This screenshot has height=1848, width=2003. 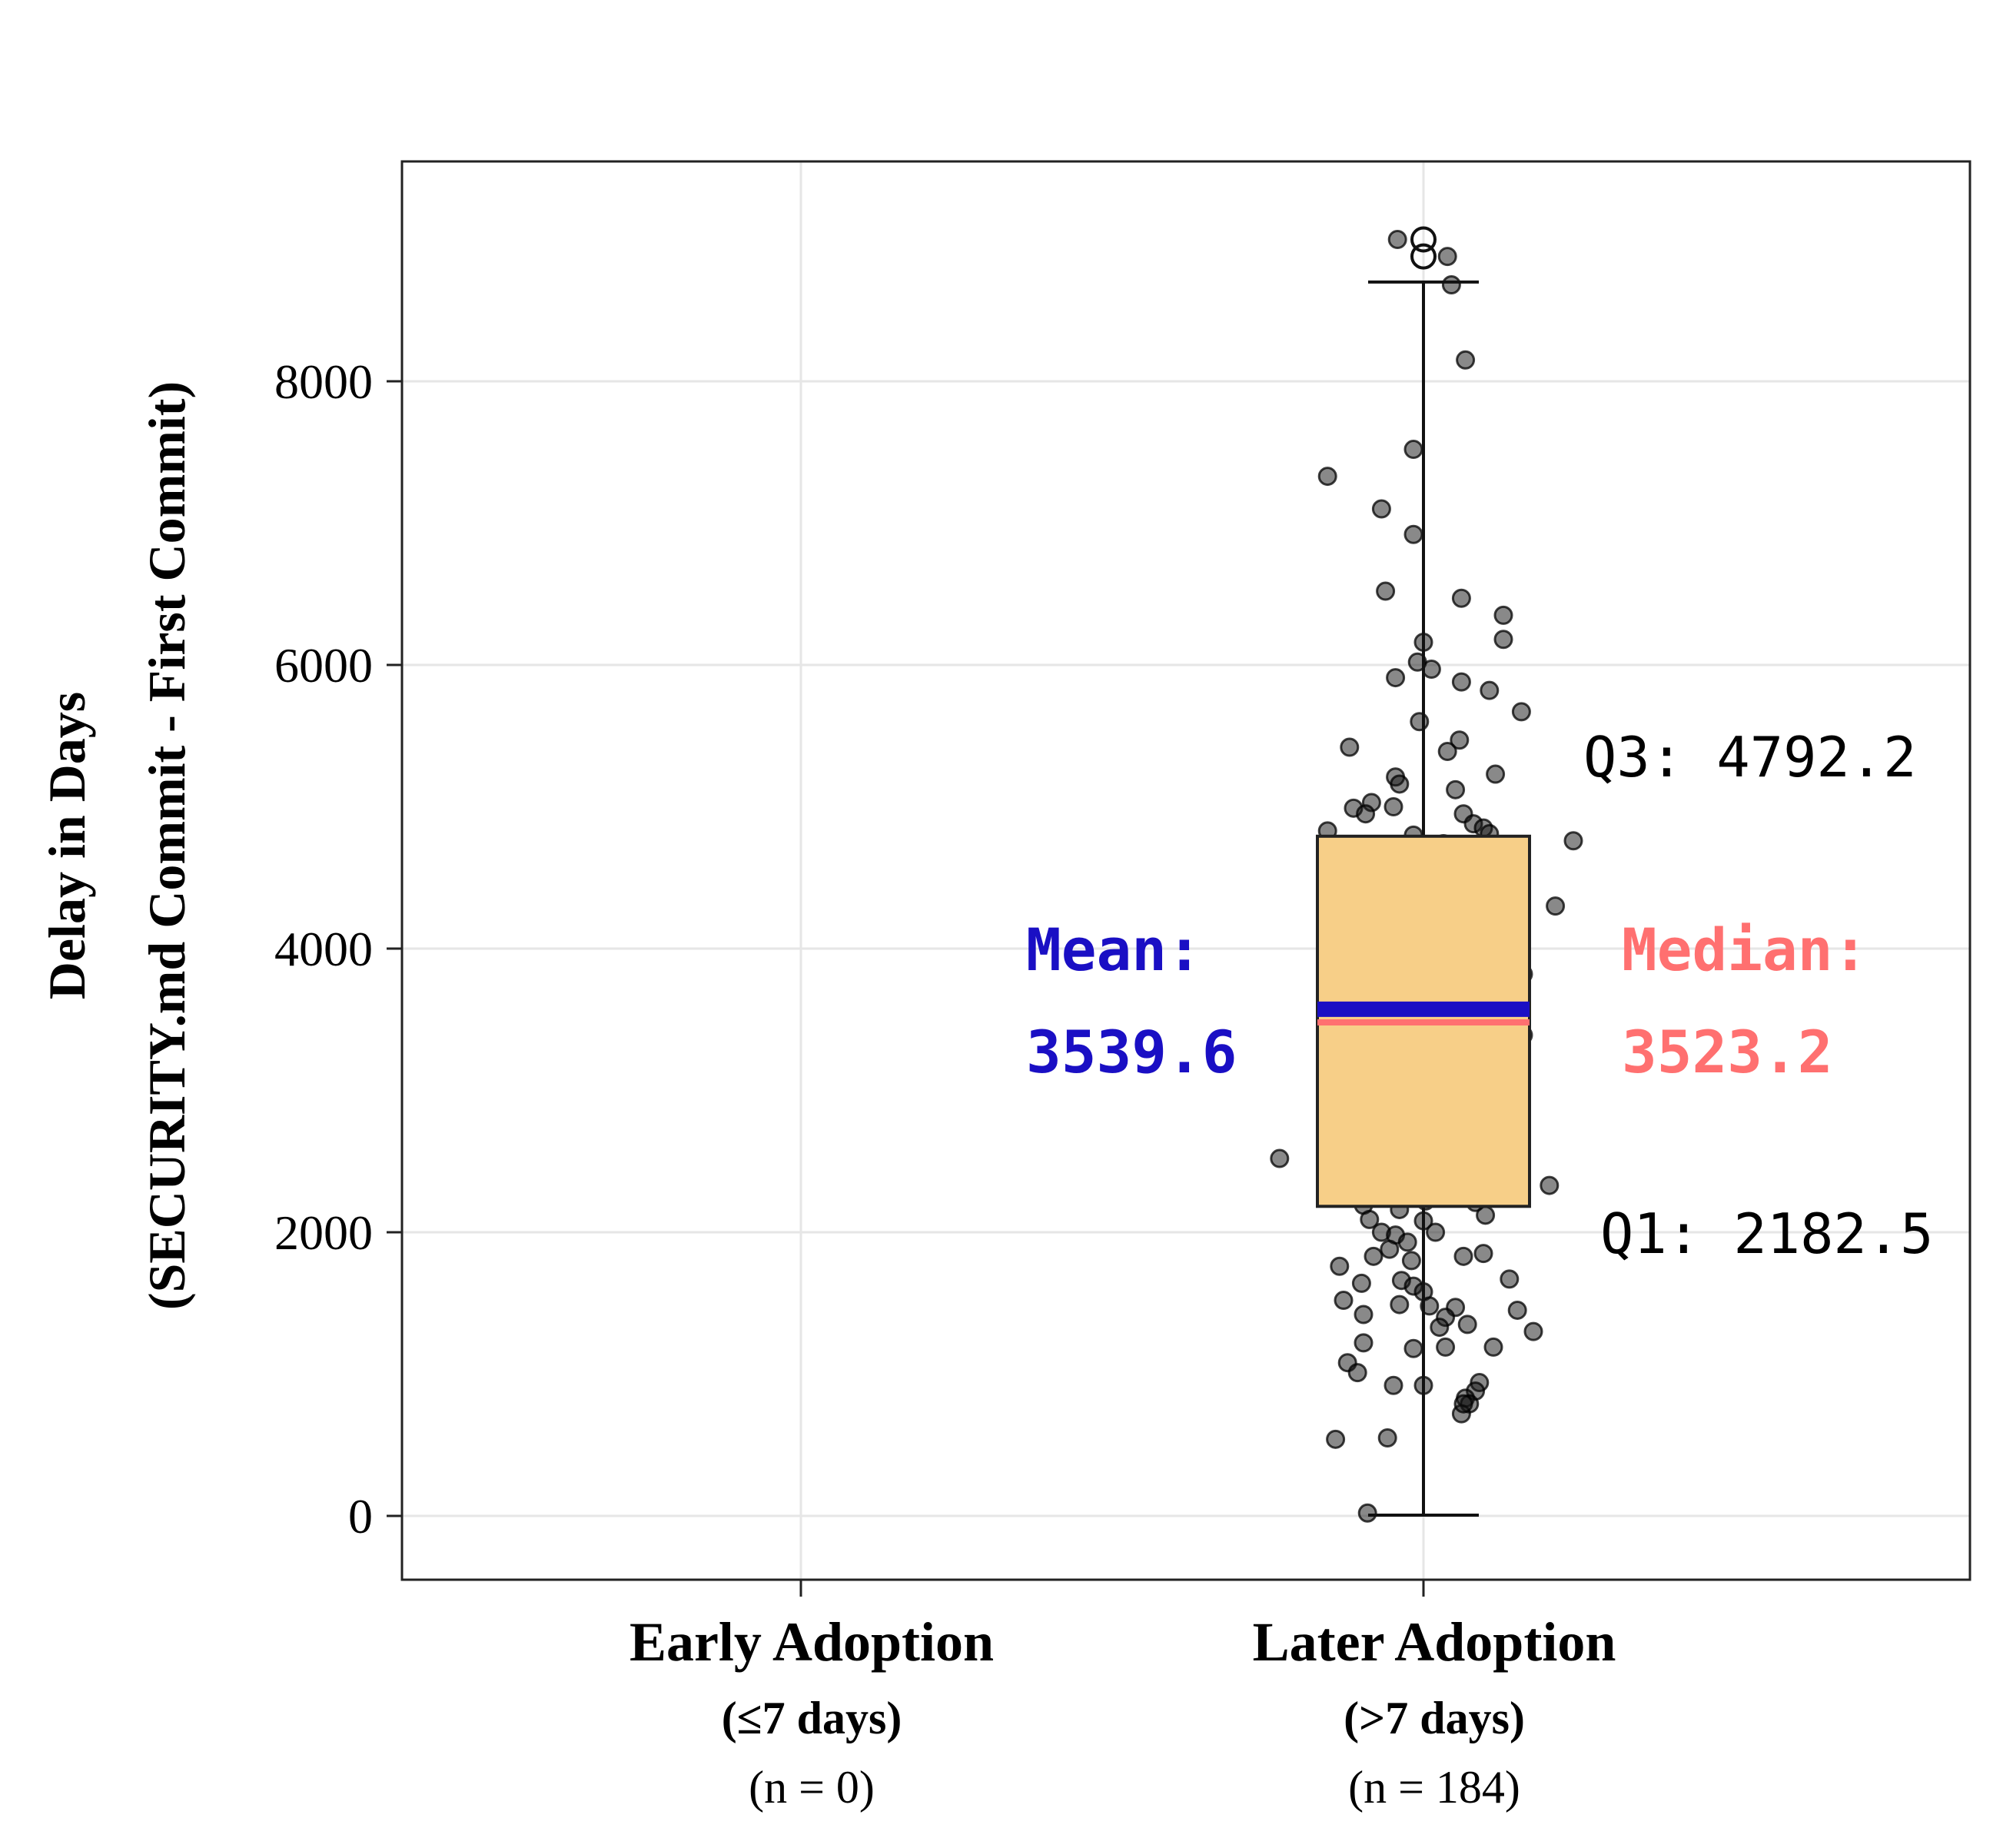 I want to click on mean-label: Mean:, so click(x=1114, y=950).